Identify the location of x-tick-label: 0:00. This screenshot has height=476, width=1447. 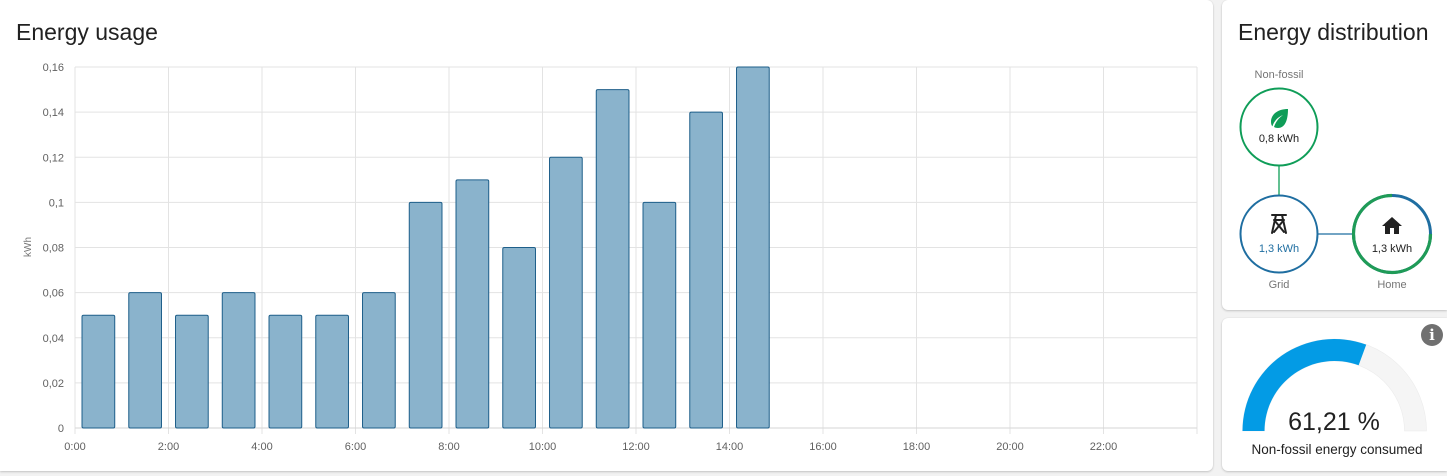
(74, 447).